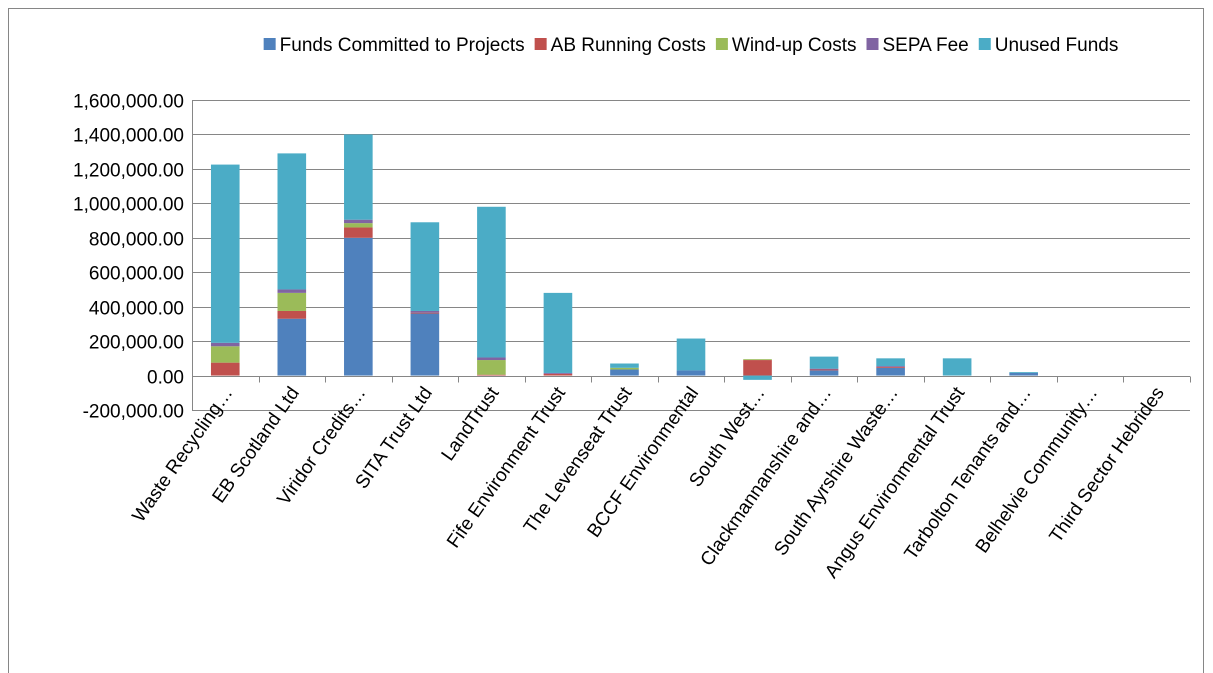 This screenshot has height=673, width=1213. What do you see at coordinates (794, 45) in the screenshot?
I see `legend-label: Wind-up Costs` at bounding box center [794, 45].